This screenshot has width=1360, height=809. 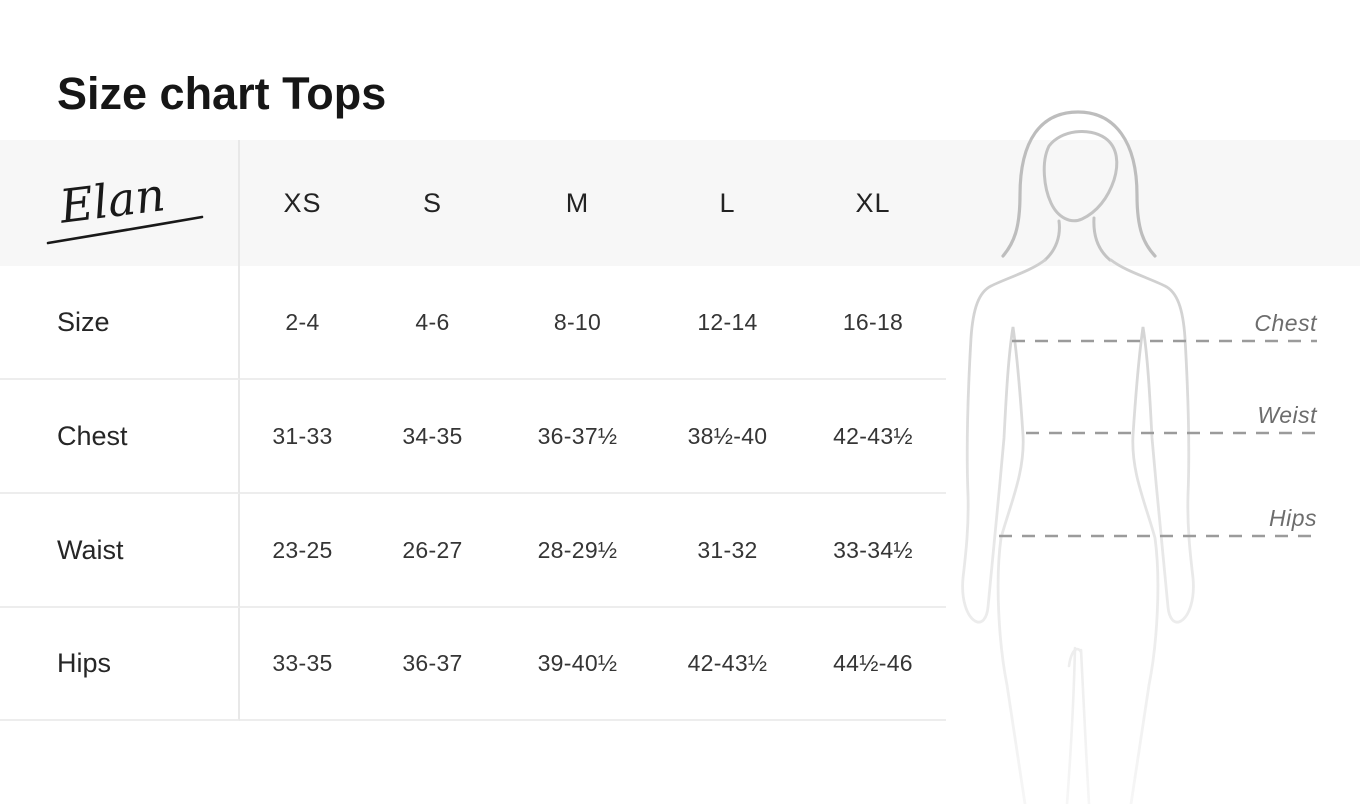 What do you see at coordinates (873, 202) in the screenshot?
I see `column-header-xl: XL` at bounding box center [873, 202].